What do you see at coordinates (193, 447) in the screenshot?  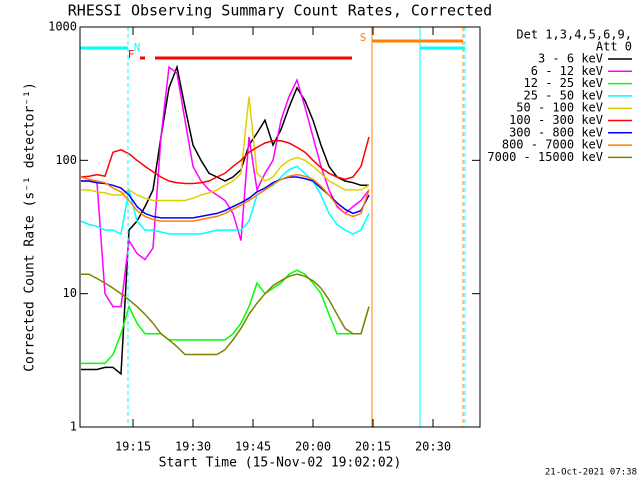 I see `x-tick-label: 19:30` at bounding box center [193, 447].